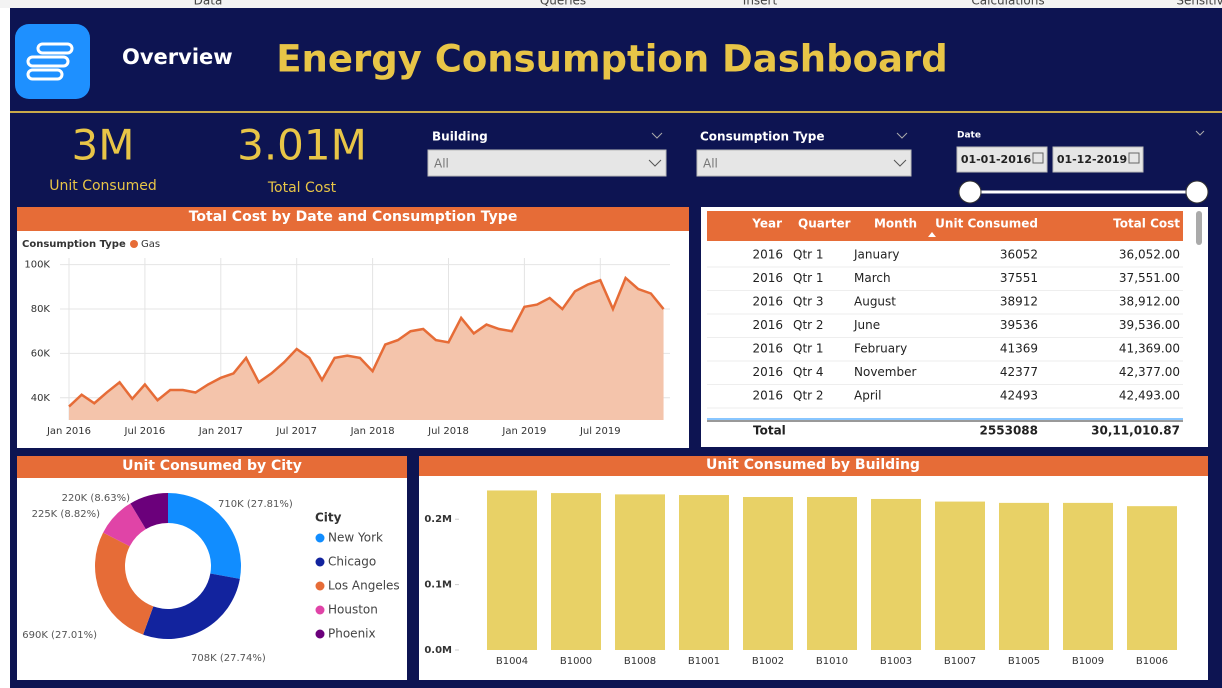 The height and width of the screenshot is (688, 1222). What do you see at coordinates (563, 4) in the screenshot?
I see `menu-tab: Queries` at bounding box center [563, 4].